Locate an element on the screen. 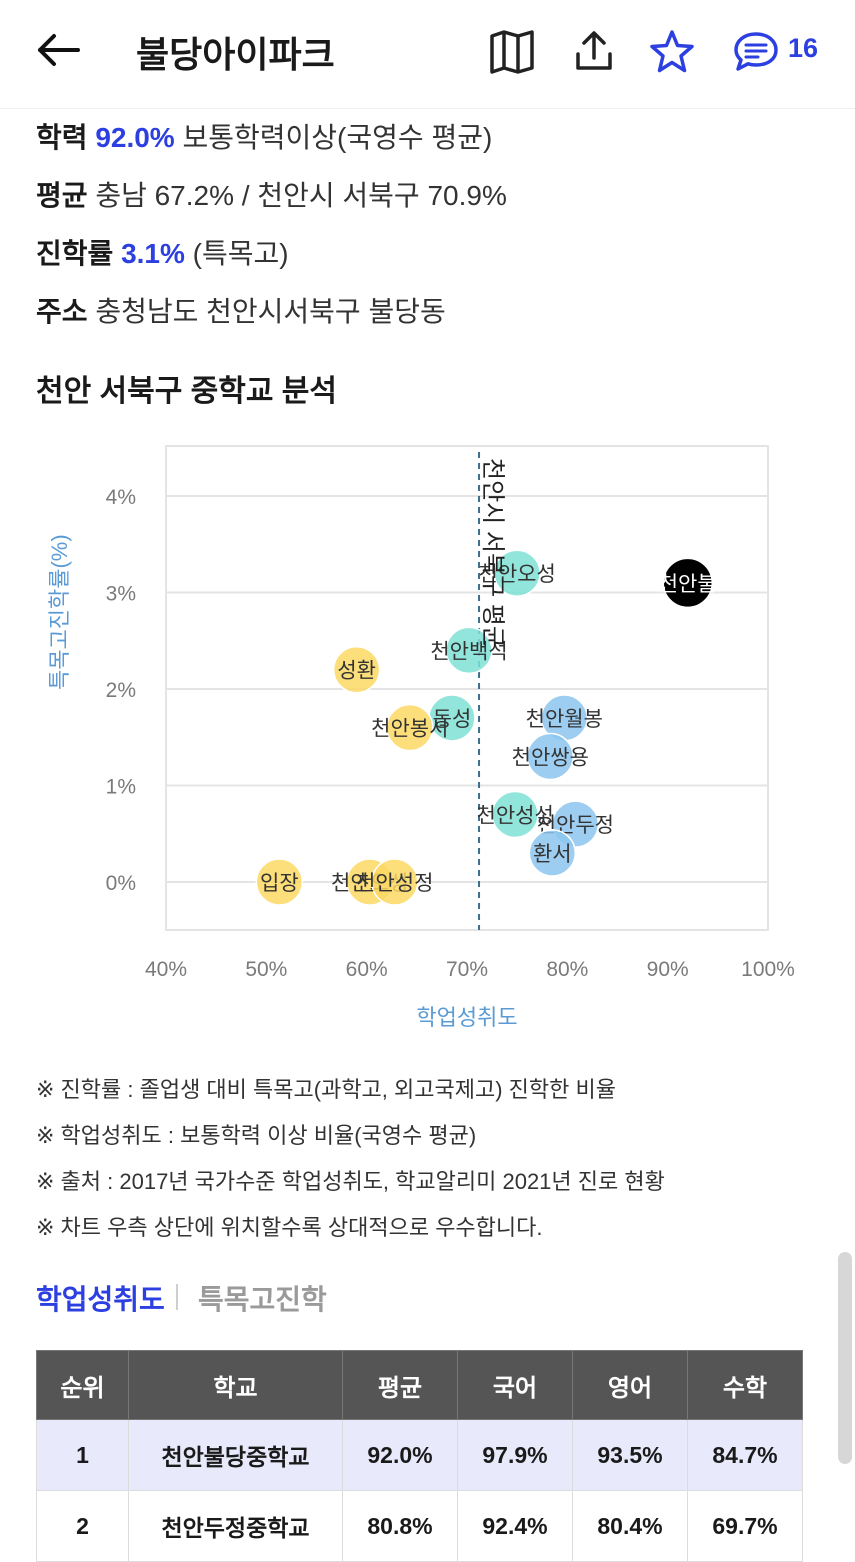 This screenshot has width=855, height=1562. info-academic-desc: 보통학력이상(국영수 평균) is located at coordinates (337, 137).